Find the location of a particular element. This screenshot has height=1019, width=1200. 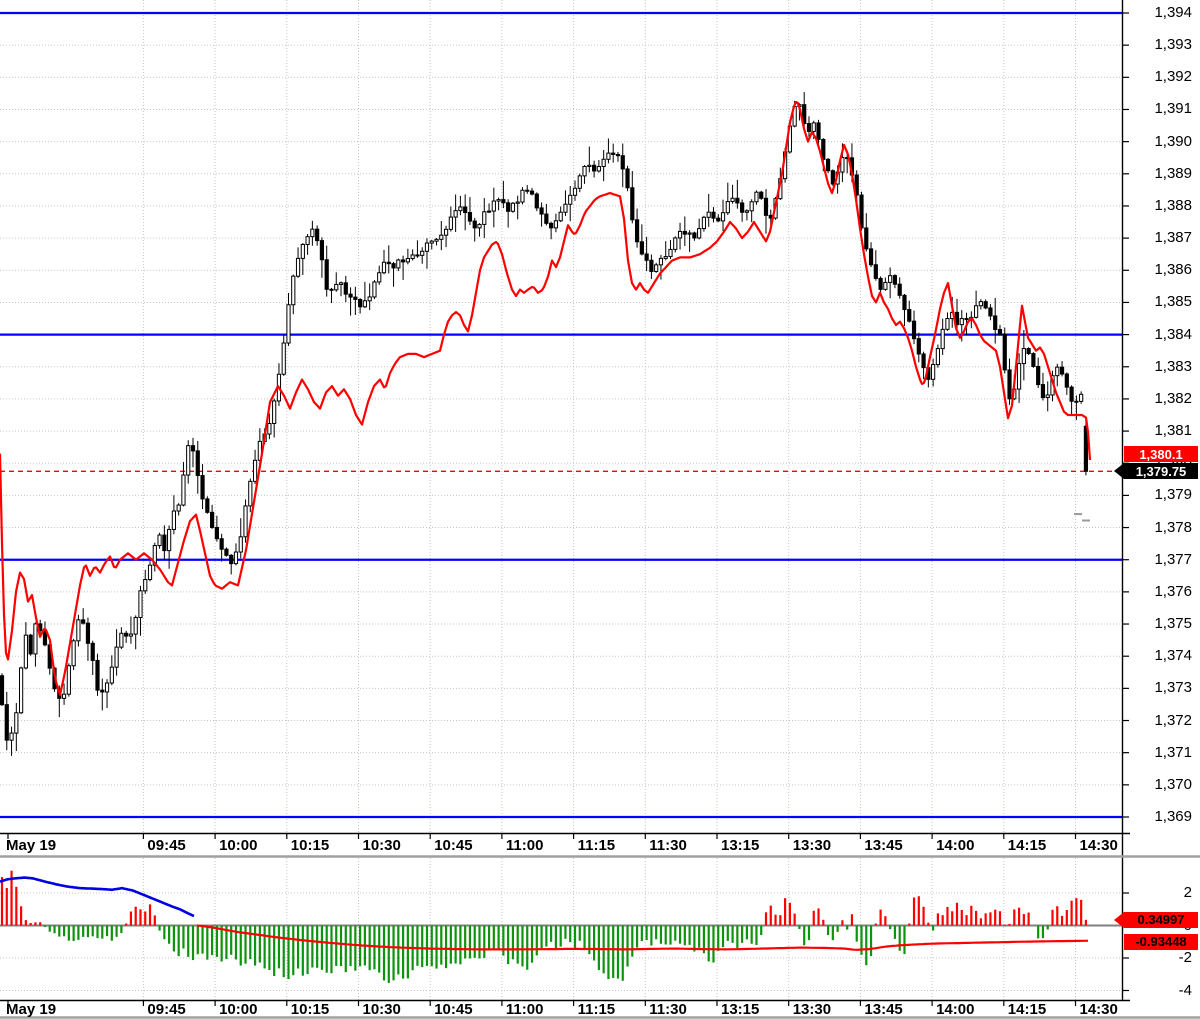

price-axis-label: 1,370 is located at coordinates (1173, 784).